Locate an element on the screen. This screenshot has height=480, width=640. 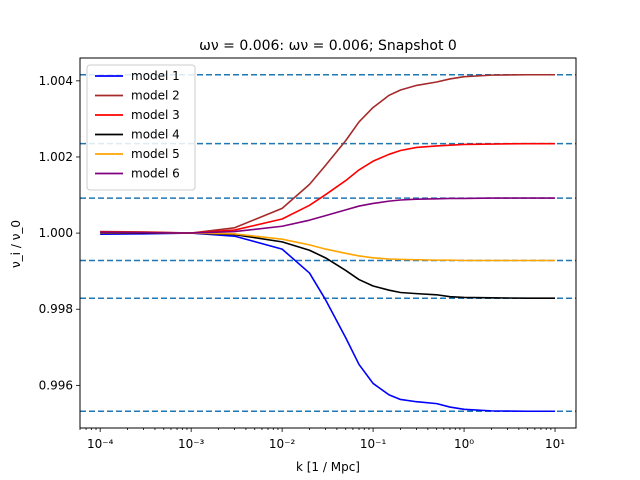
x-tick-label: 10⁻² is located at coordinates (282, 444).